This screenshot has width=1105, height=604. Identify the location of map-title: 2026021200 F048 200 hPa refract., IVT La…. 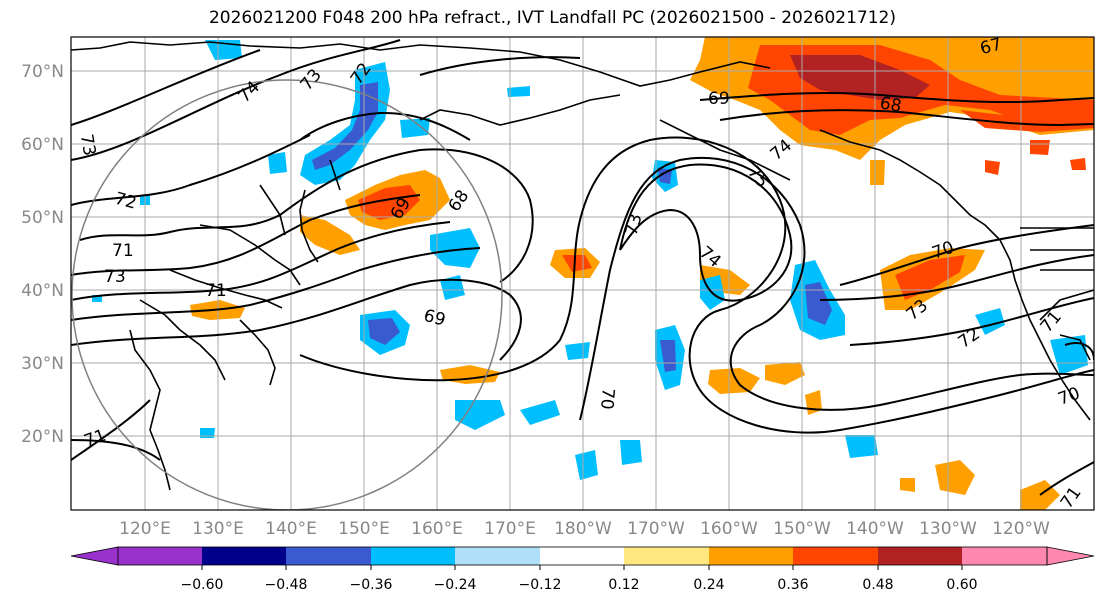
(552, 18).